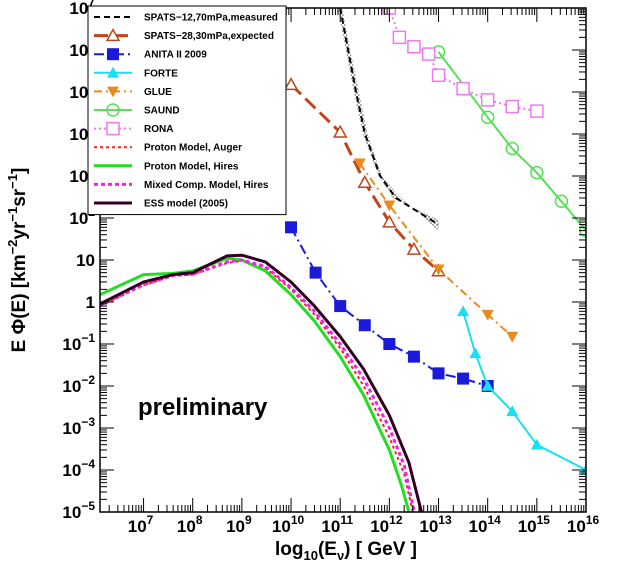  What do you see at coordinates (85, 260) in the screenshot?
I see `y-tick-label: 10` at bounding box center [85, 260].